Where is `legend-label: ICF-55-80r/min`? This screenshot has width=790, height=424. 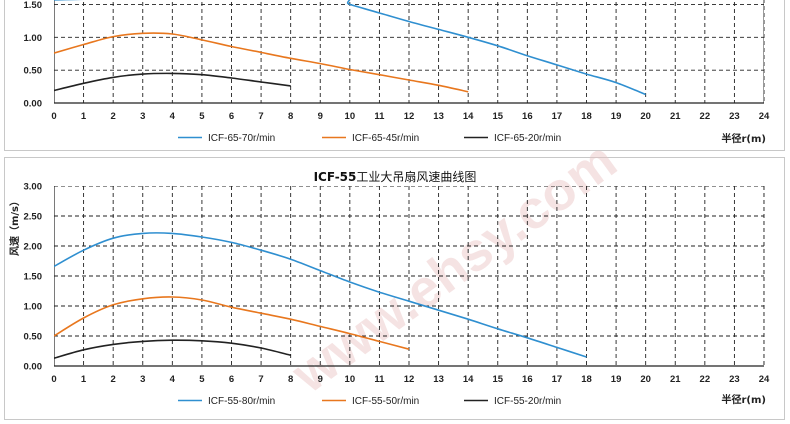
legend-label: ICF-55-80r/min is located at coordinates (241, 401).